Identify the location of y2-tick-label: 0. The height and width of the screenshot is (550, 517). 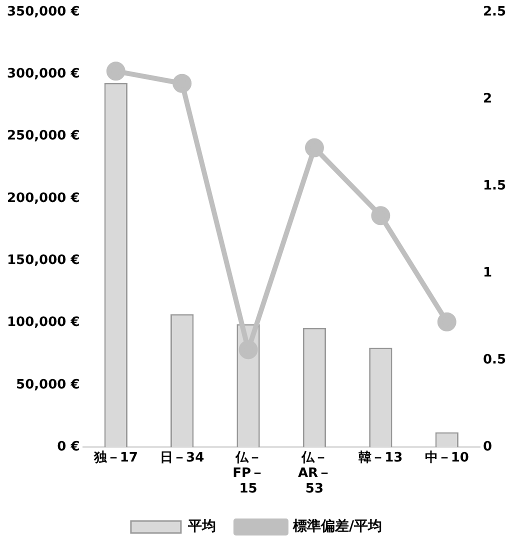
(487, 447).